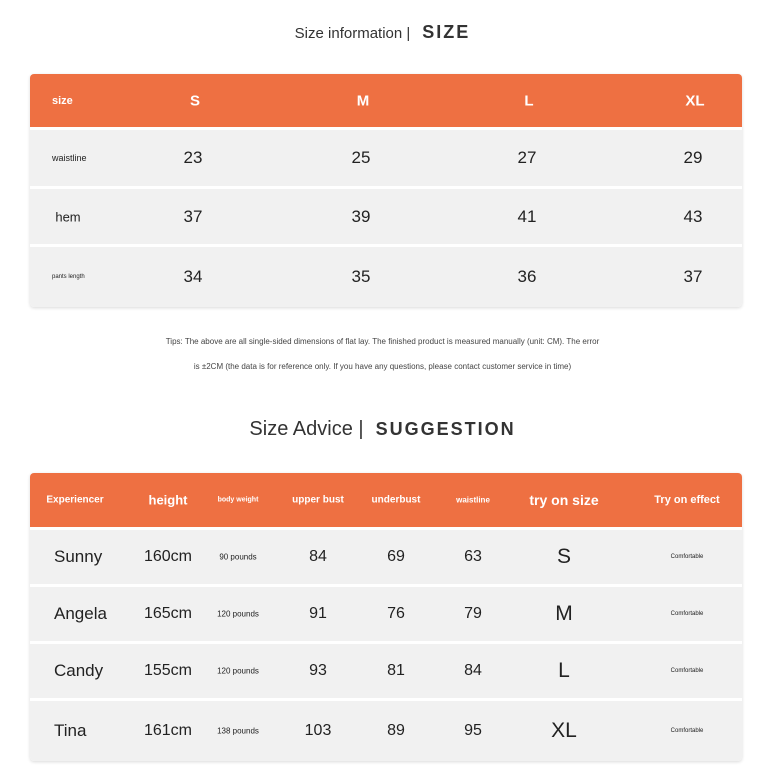 This screenshot has width=765, height=779. What do you see at coordinates (238, 500) in the screenshot?
I see `header-cell: body weight` at bounding box center [238, 500].